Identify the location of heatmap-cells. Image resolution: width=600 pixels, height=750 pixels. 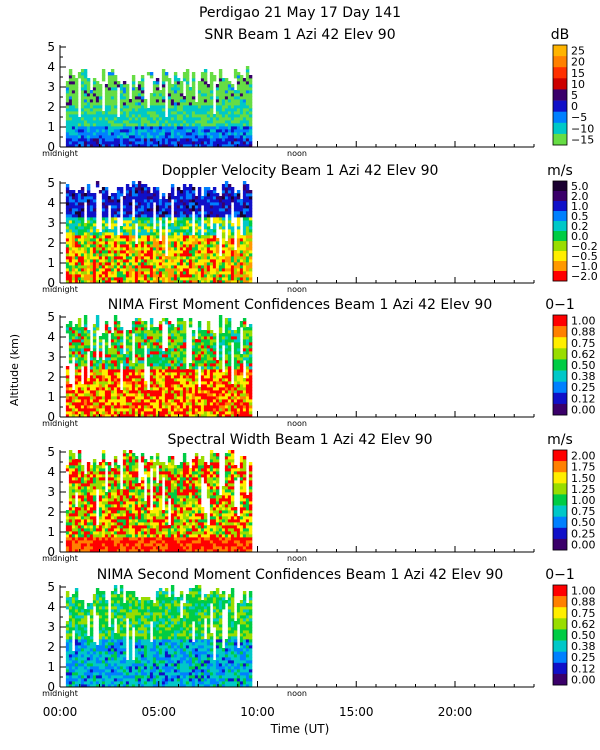
(159, 232).